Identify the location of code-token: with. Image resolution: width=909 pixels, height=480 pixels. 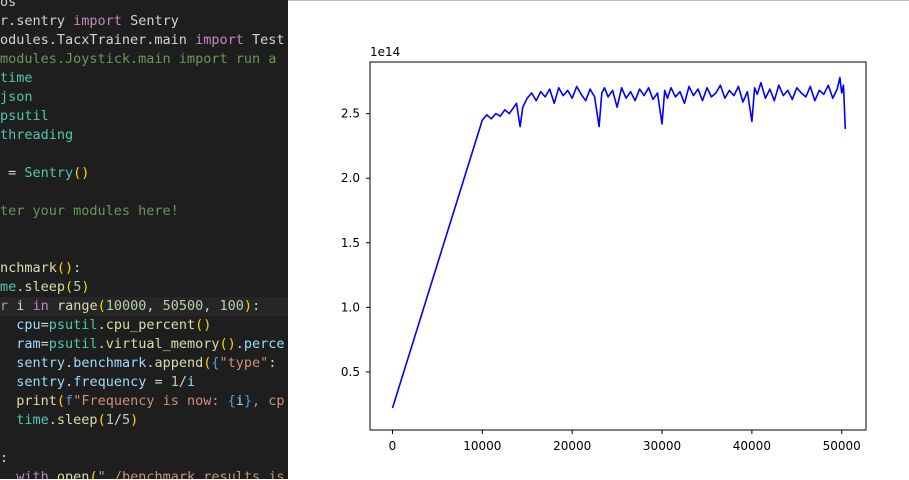
(32, 474).